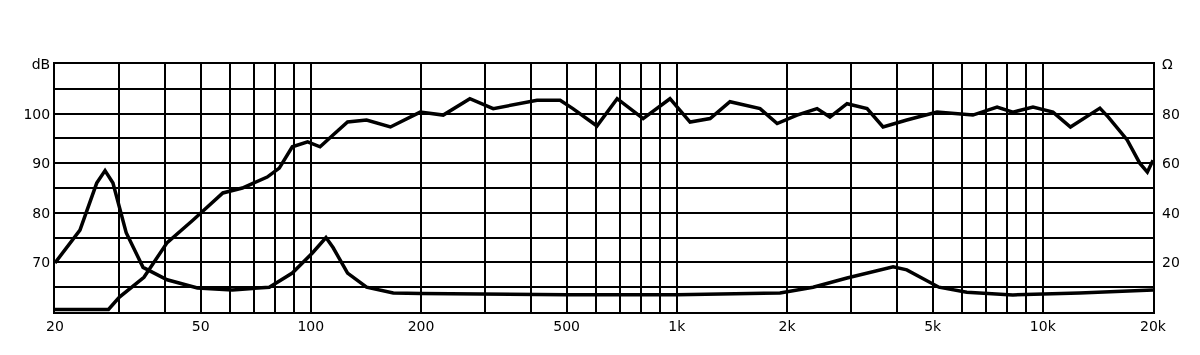  What do you see at coordinates (41, 212) in the screenshot?
I see `y-tick-label: 80` at bounding box center [41, 212].